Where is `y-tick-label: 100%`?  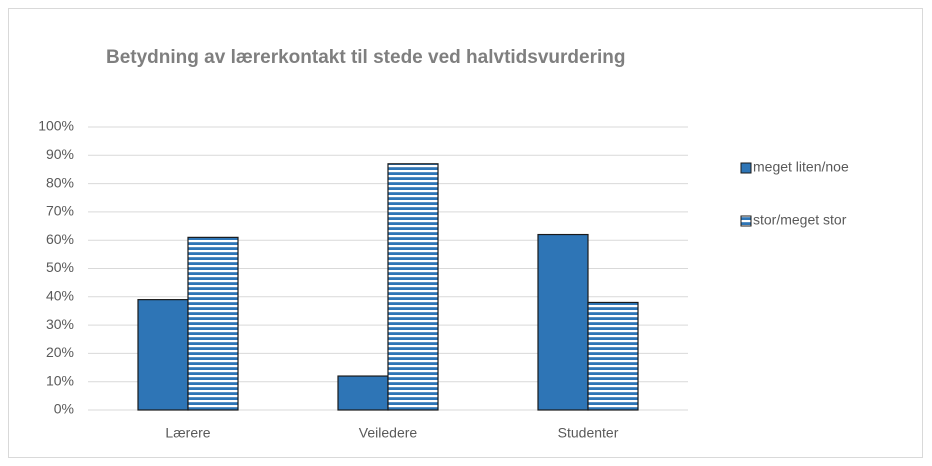 y-tick-label: 100% is located at coordinates (56, 126).